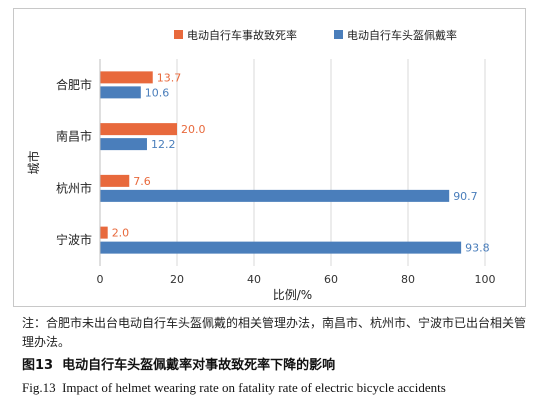 This screenshot has width=540, height=414. What do you see at coordinates (74, 187) in the screenshot?
I see `category-label: 杭州市` at bounding box center [74, 187].